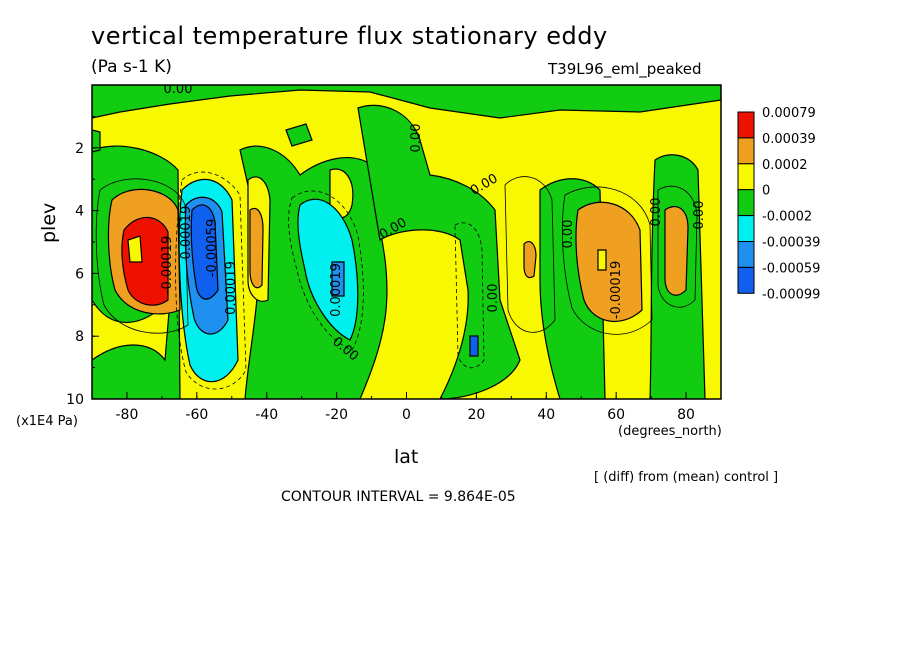 The width and height of the screenshot is (904, 654). I want to click on blue-core-west, so click(204, 252).